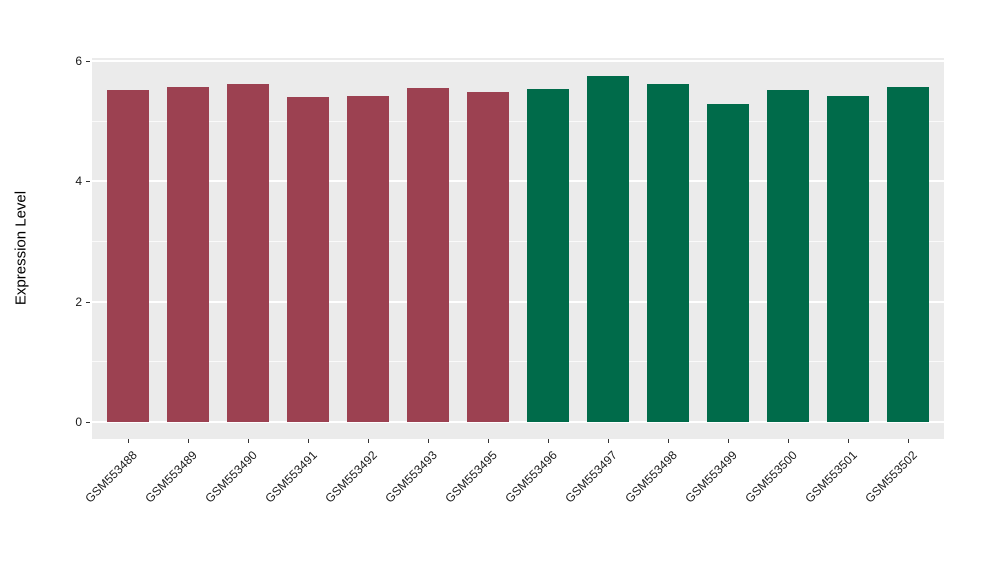 This screenshot has width=1000, height=580. I want to click on bar-GSM553489, so click(188, 254).